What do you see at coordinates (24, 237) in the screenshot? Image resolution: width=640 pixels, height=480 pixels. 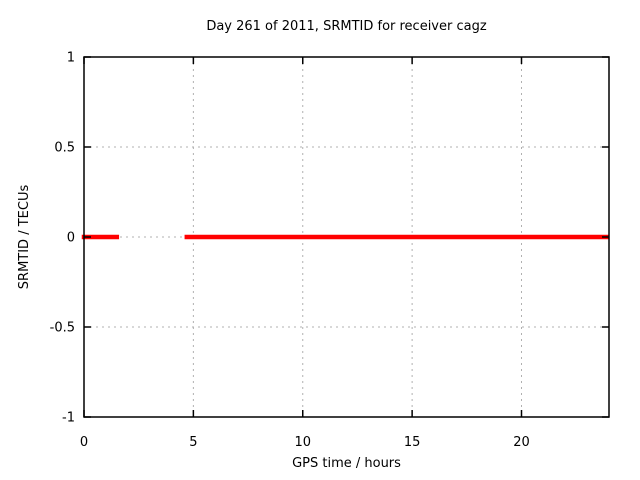 I see `y-axis-label: SRMTID / TECUs` at bounding box center [24, 237].